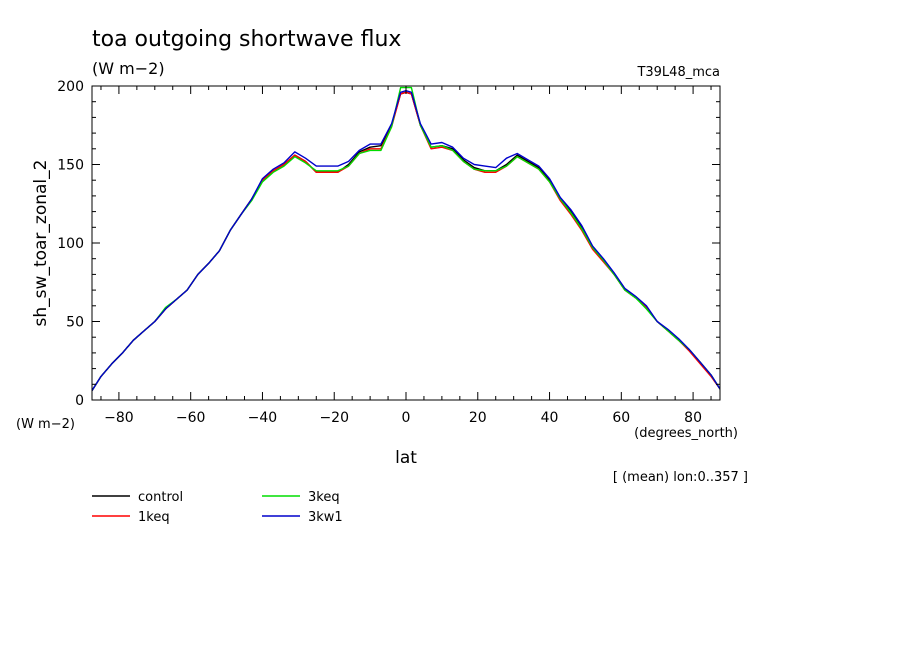 This screenshot has width=904, height=654. I want to click on x-axis-label: lat, so click(406, 458).